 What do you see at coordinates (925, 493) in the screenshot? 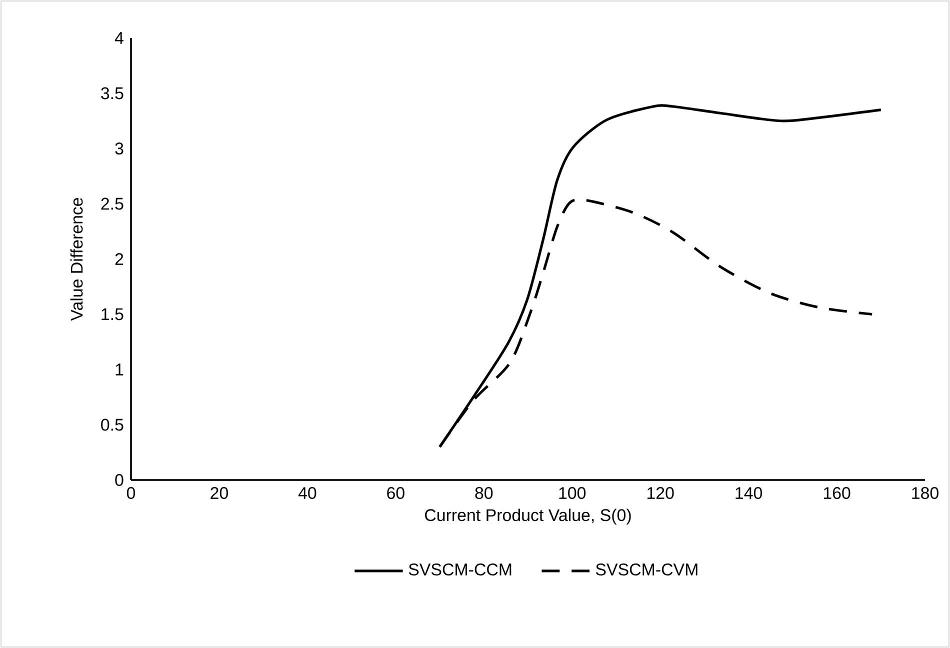
I see `x-tick-label: 180` at bounding box center [925, 493].